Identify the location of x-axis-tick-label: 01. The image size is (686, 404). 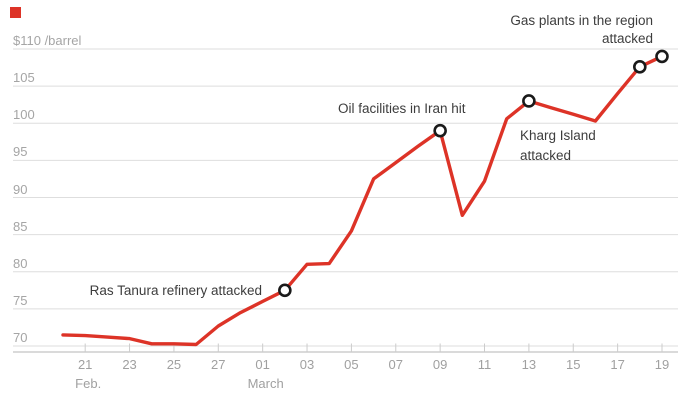
(262, 364).